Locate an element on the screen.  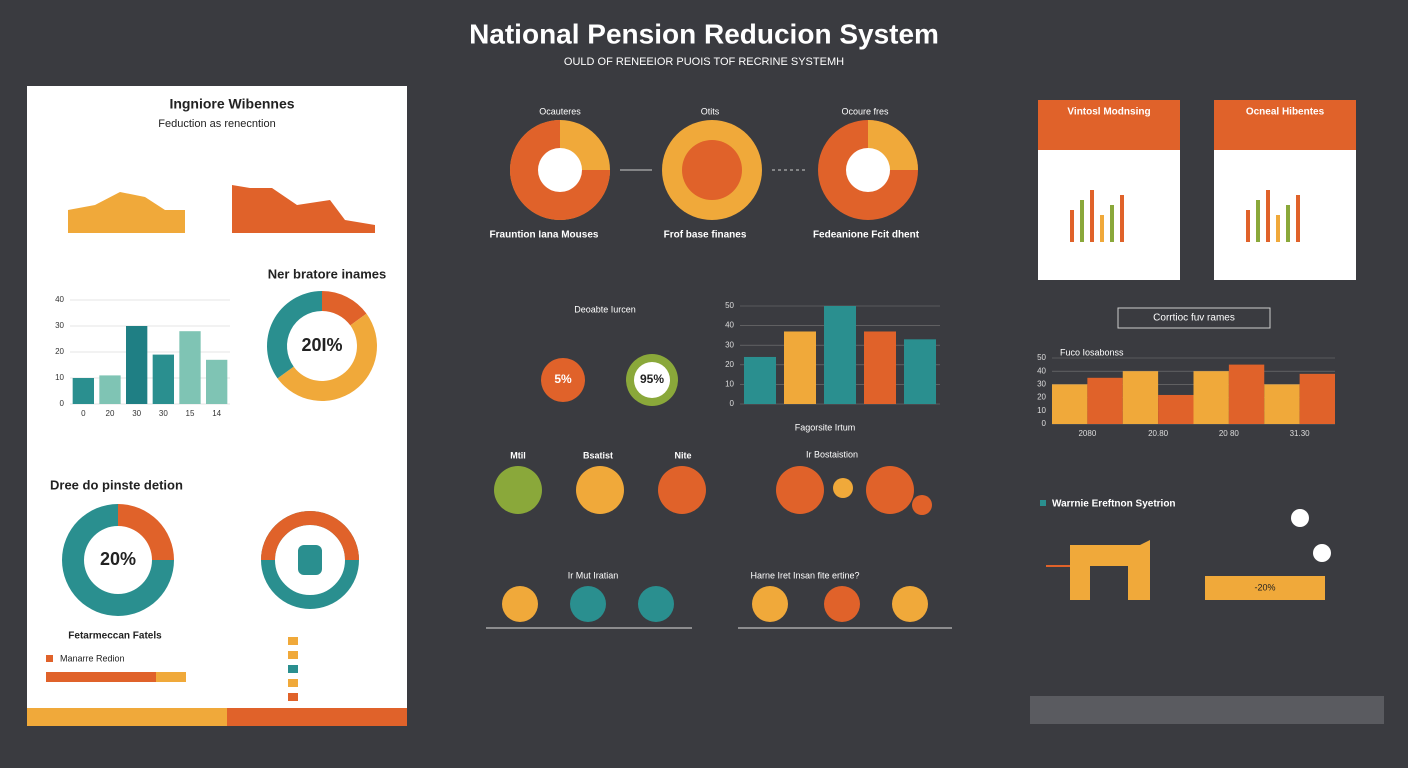
circle-heading: Ocauteres is located at coordinates (560, 111).